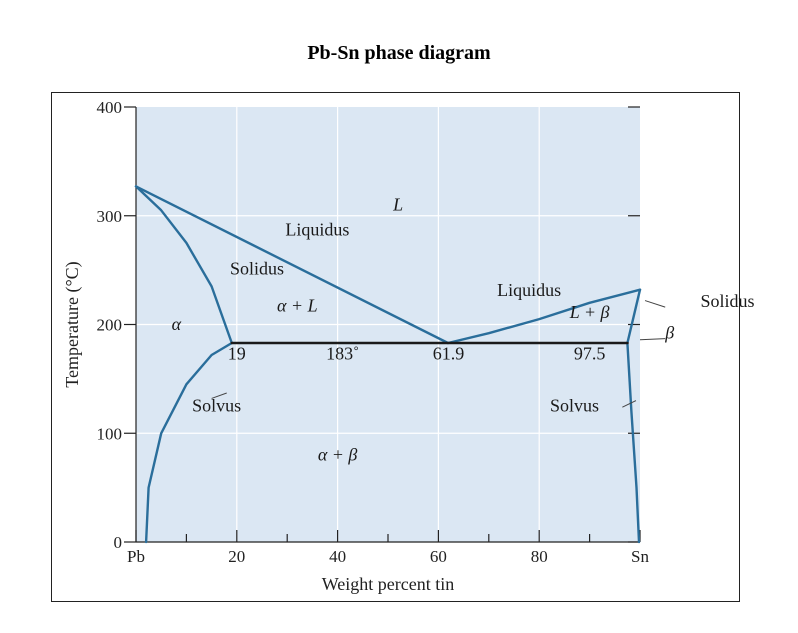 This screenshot has height=633, width=798. Describe the element at coordinates (589, 312) in the screenshot. I see `annotation-label: L + β` at that location.